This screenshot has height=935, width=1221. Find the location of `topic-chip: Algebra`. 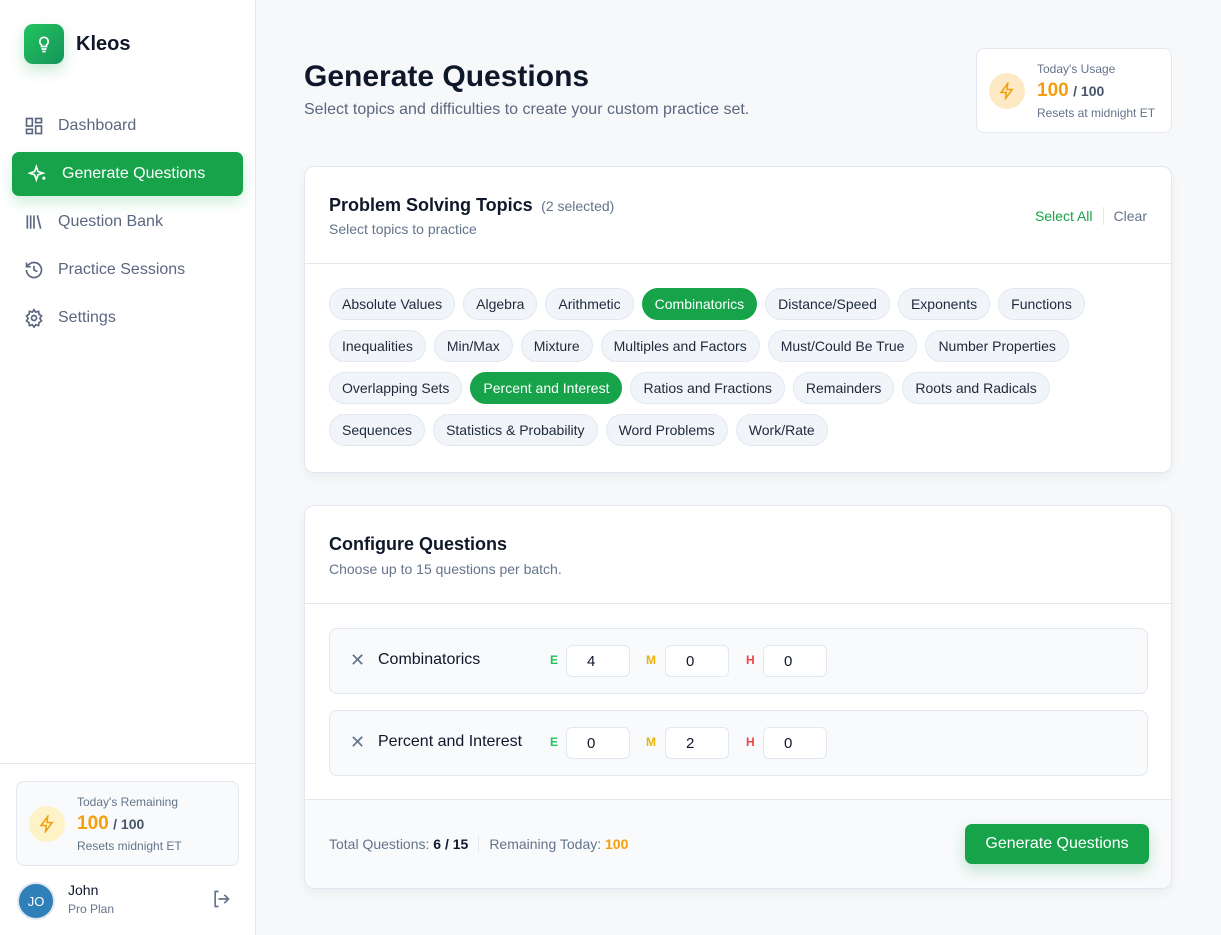

topic-chip: Algebra is located at coordinates (500, 304).